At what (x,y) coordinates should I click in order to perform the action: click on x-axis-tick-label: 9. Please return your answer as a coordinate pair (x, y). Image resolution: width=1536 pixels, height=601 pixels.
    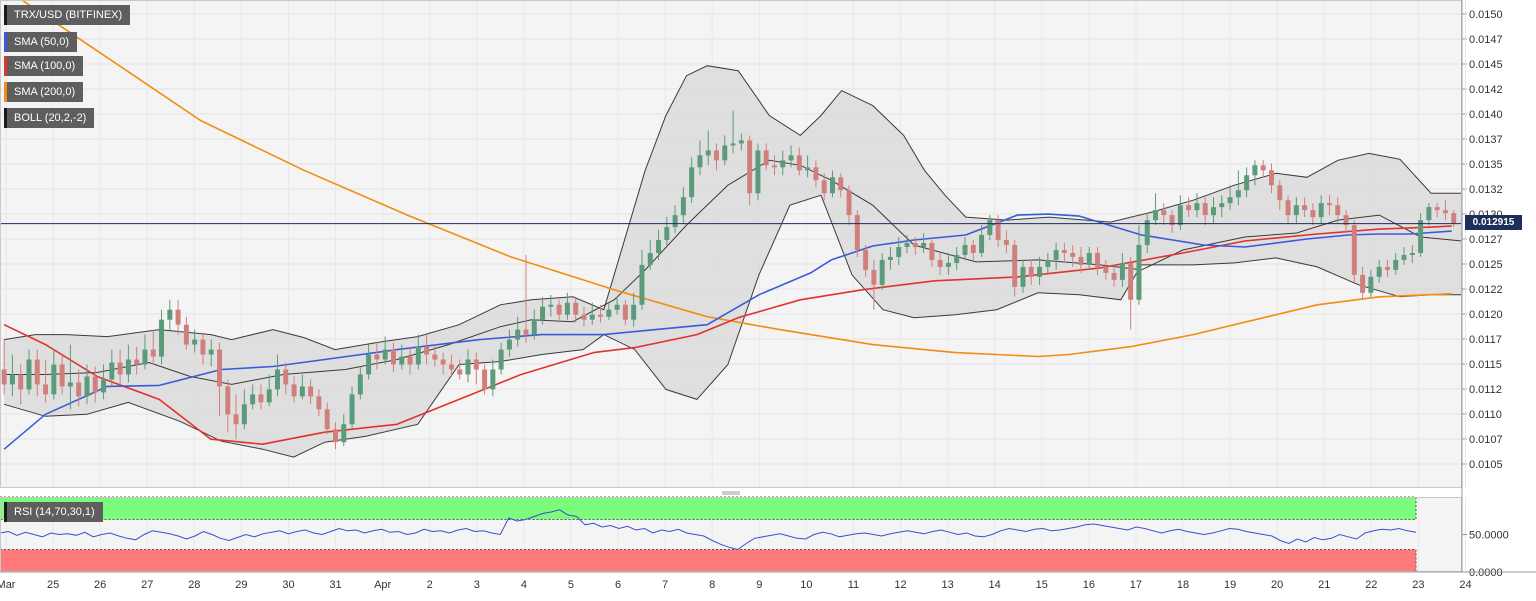
    Looking at the image, I should click on (759, 585).